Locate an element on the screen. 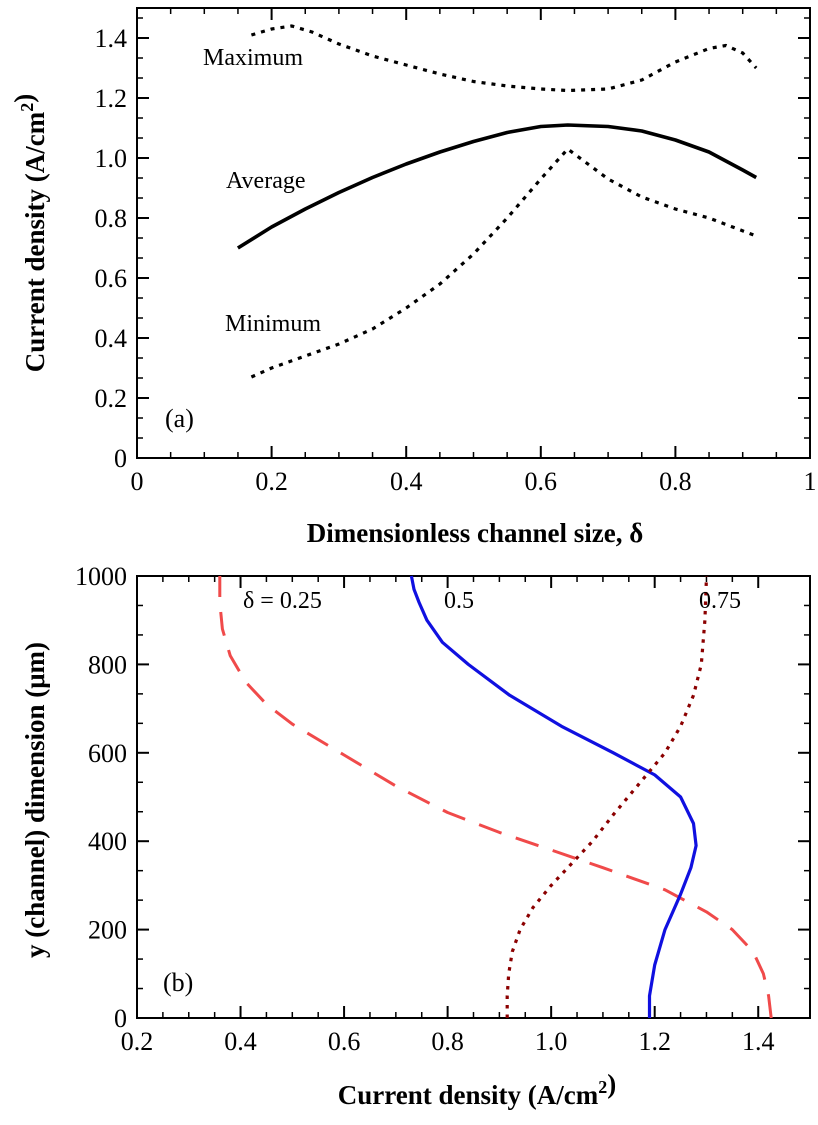  x-tick-label: 1.2 is located at coordinates (654, 1041).